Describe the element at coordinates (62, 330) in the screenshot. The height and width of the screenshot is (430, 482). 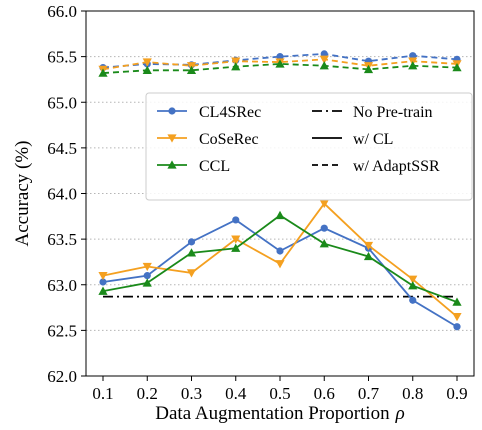
I see `y-tick-label: 62.5` at that location.